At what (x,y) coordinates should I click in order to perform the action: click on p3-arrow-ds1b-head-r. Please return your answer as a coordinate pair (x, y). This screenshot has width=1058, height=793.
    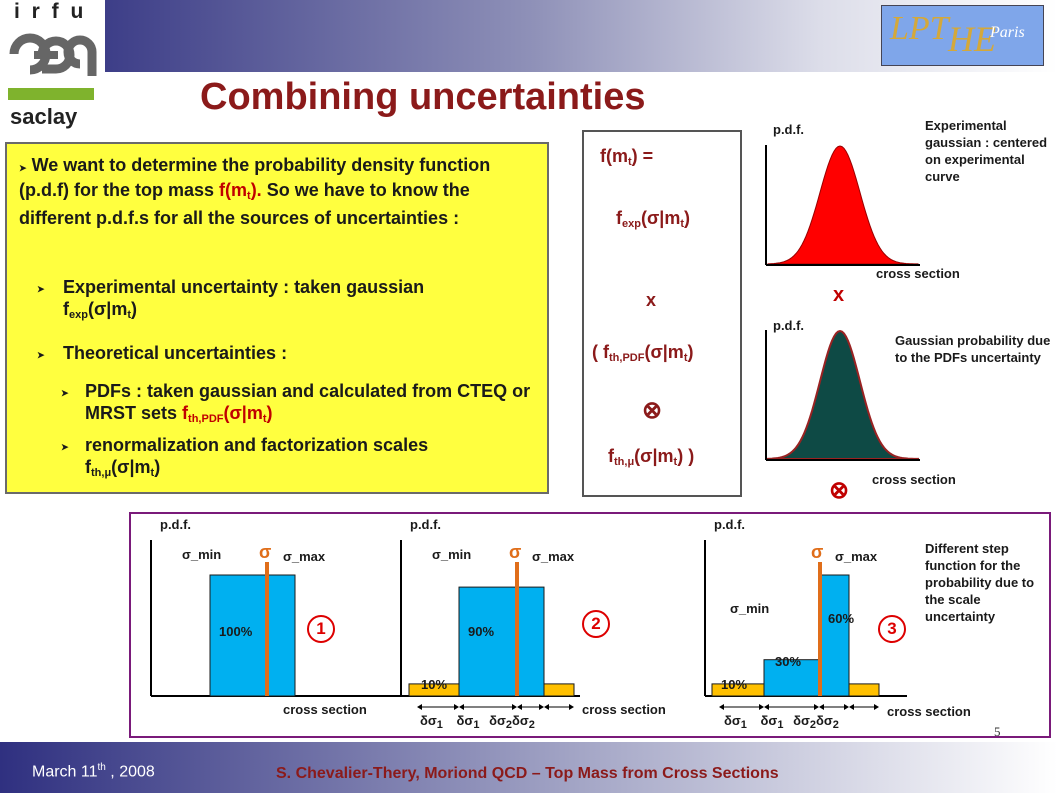
    Looking at the image, I should click on (816, 707).